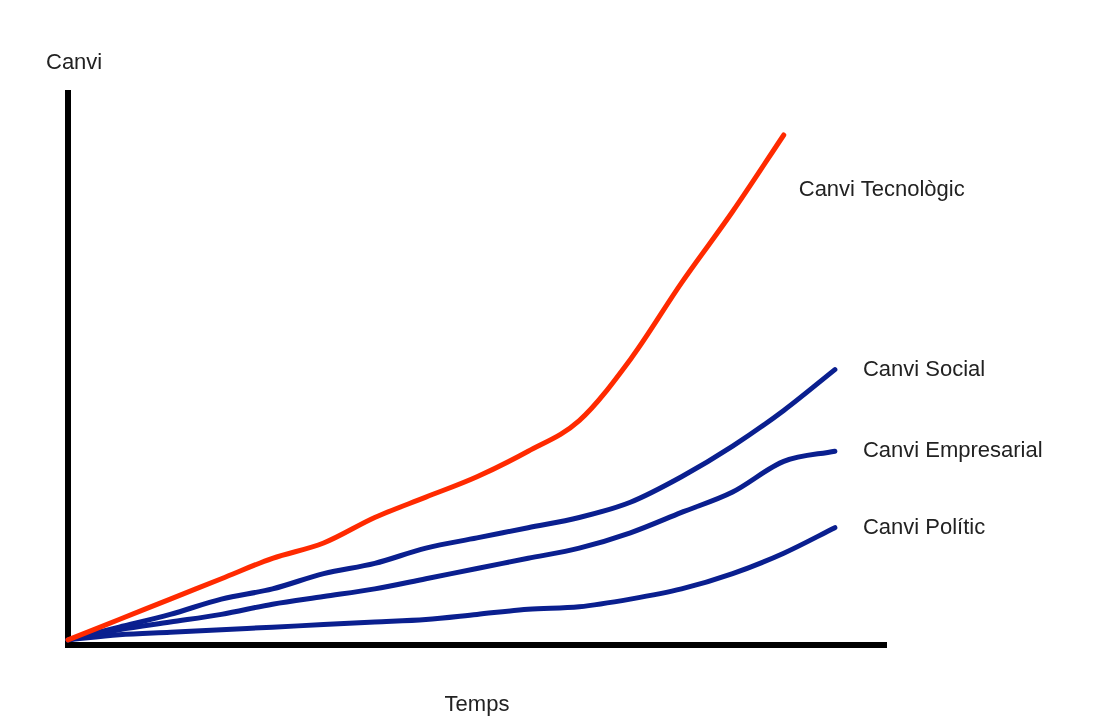  Describe the element at coordinates (477, 704) in the screenshot. I see `x-axis-title: Temps` at that location.